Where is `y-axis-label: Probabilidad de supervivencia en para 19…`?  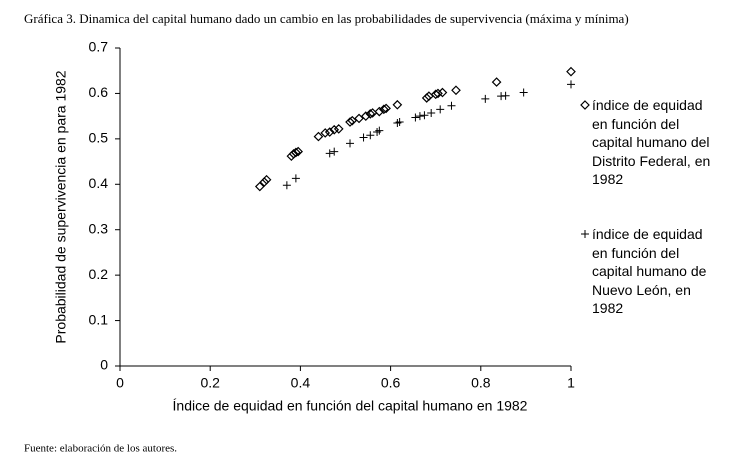 y-axis-label: Probabilidad de supervivencia en para 19… is located at coordinates (61, 206).